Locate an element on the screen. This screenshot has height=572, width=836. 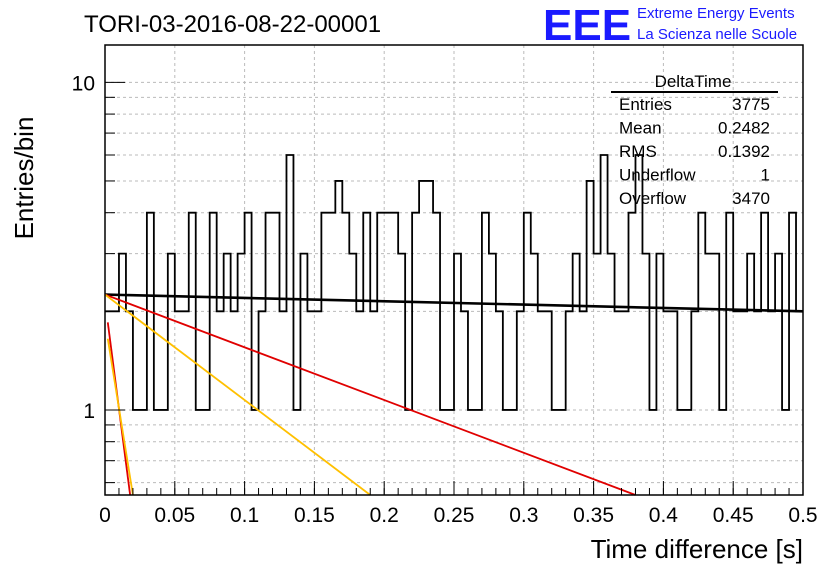
y-tick-labels: 1 10 is located at coordinates (83, 247).